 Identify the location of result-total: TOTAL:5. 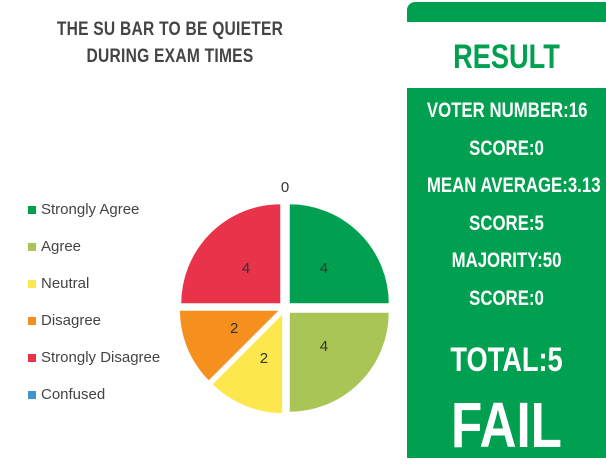
(506, 360).